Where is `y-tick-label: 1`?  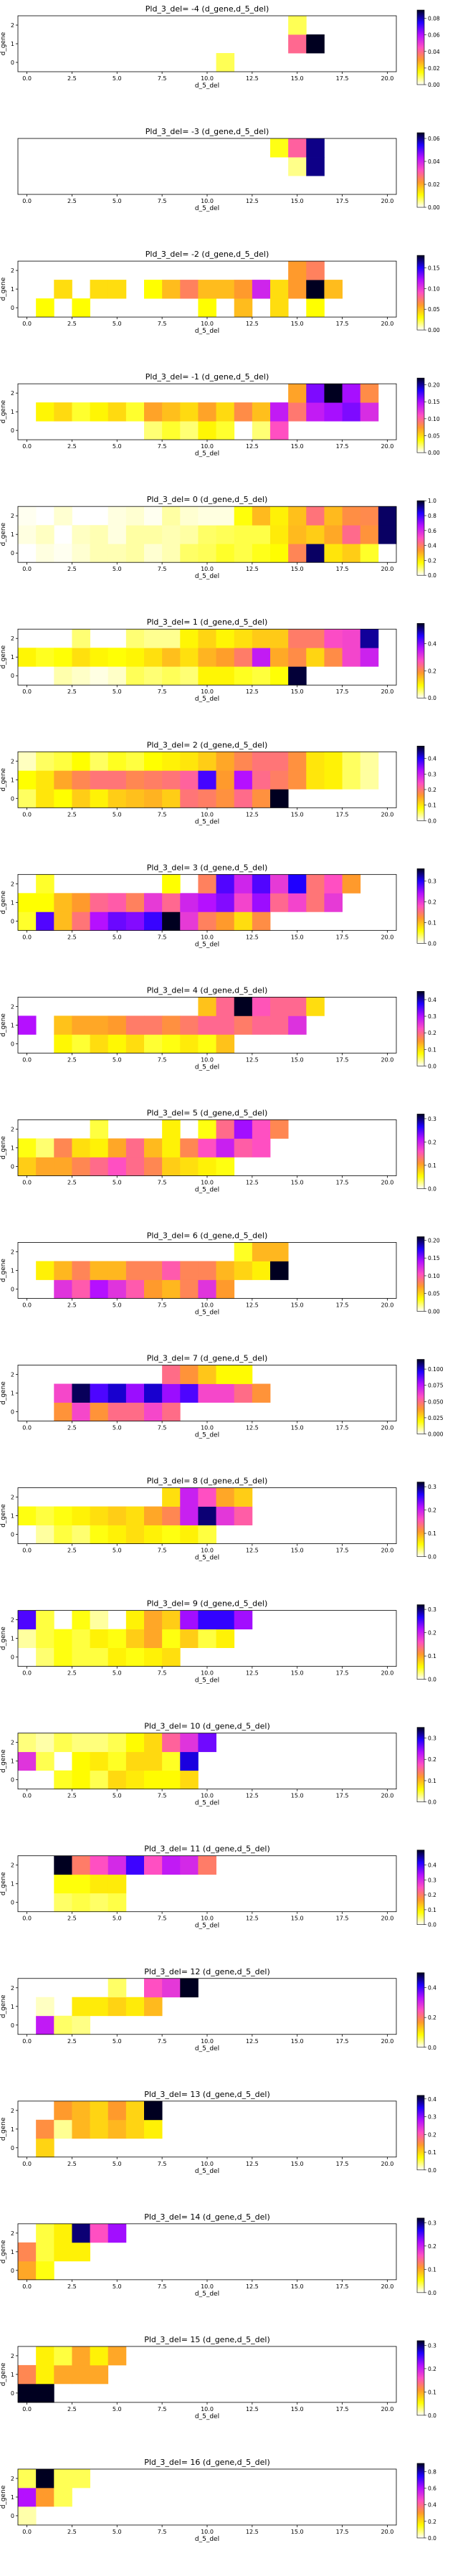
y-tick-label: 1 is located at coordinates (12, 780).